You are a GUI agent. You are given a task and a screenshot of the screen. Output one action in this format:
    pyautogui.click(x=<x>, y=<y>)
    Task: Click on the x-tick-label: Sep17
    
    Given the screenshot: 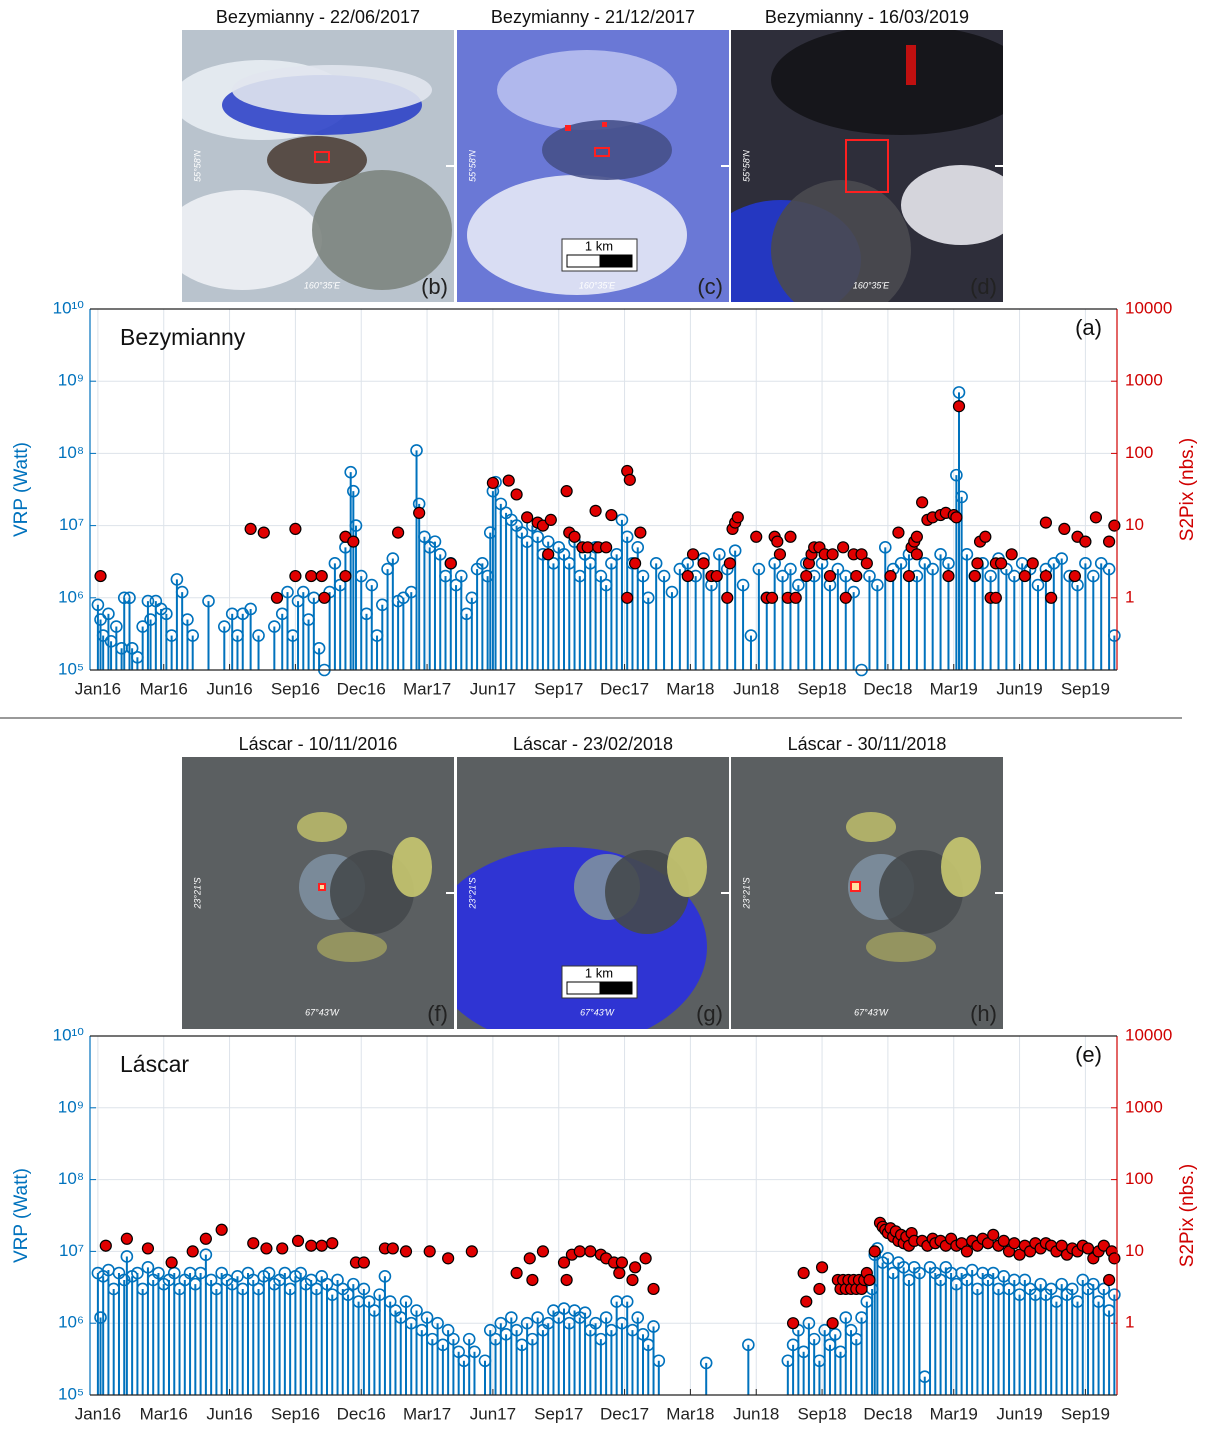 What is the action you would take?
    pyautogui.click(x=558, y=1413)
    